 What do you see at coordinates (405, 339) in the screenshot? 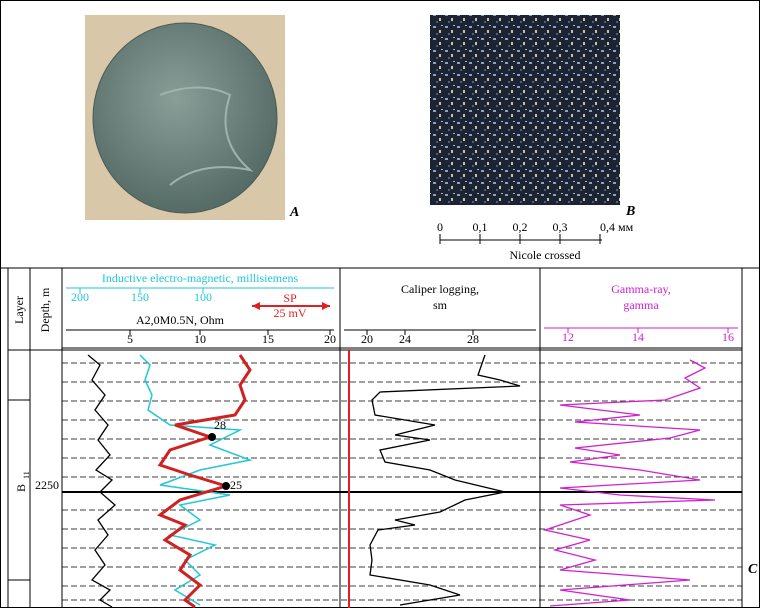
I see `scale-label: 24` at bounding box center [405, 339].